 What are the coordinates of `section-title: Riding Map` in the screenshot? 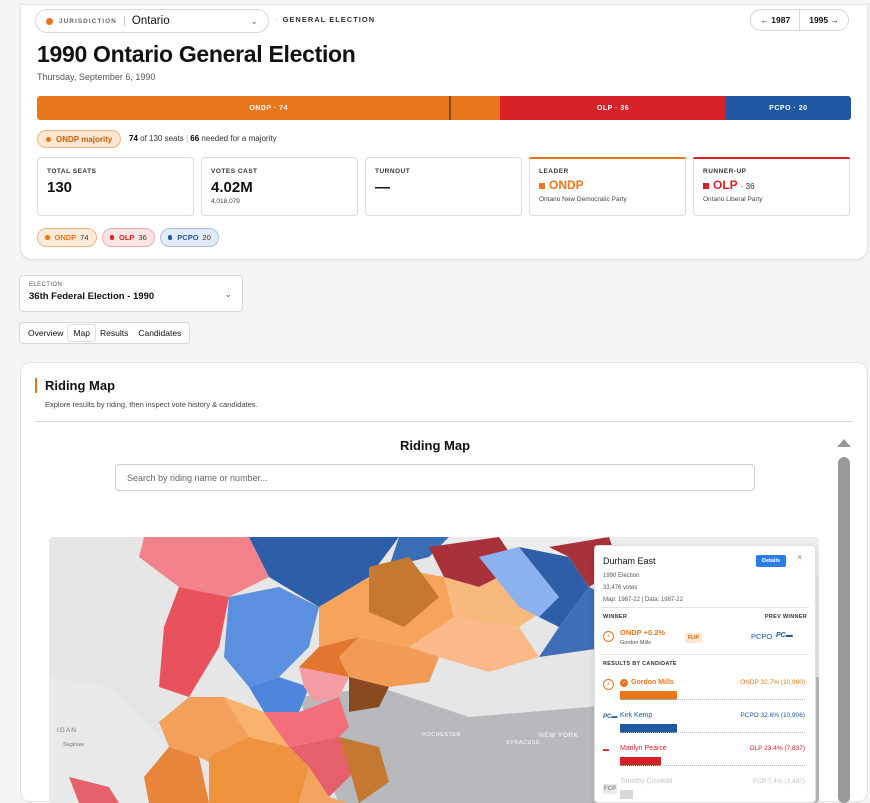 It's located at (75, 385).